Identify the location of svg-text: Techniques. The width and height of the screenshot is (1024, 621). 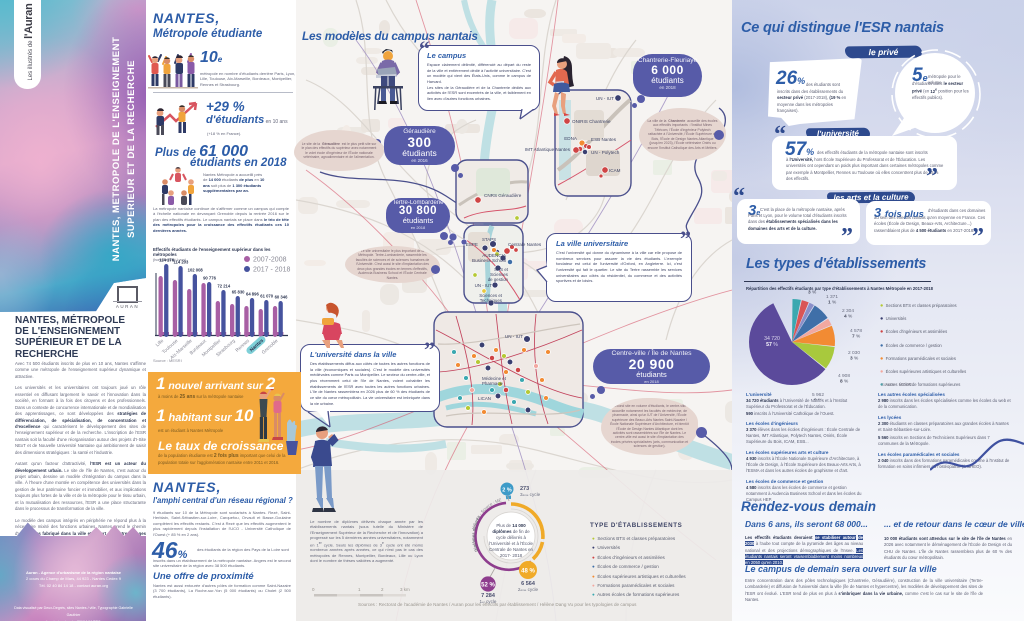
(491, 300).